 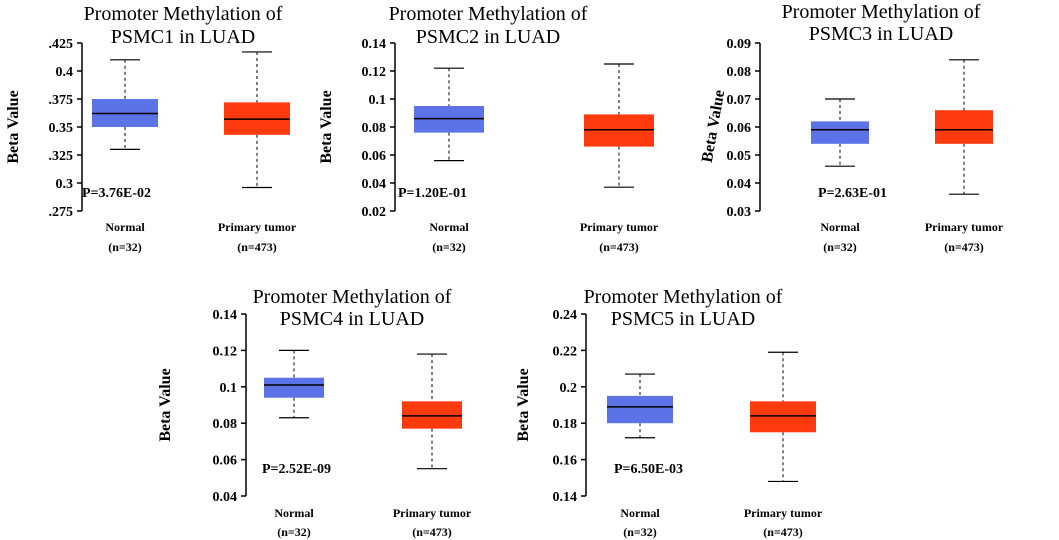 What do you see at coordinates (374, 212) in the screenshot?
I see `y-tick-label: 0.02` at bounding box center [374, 212].